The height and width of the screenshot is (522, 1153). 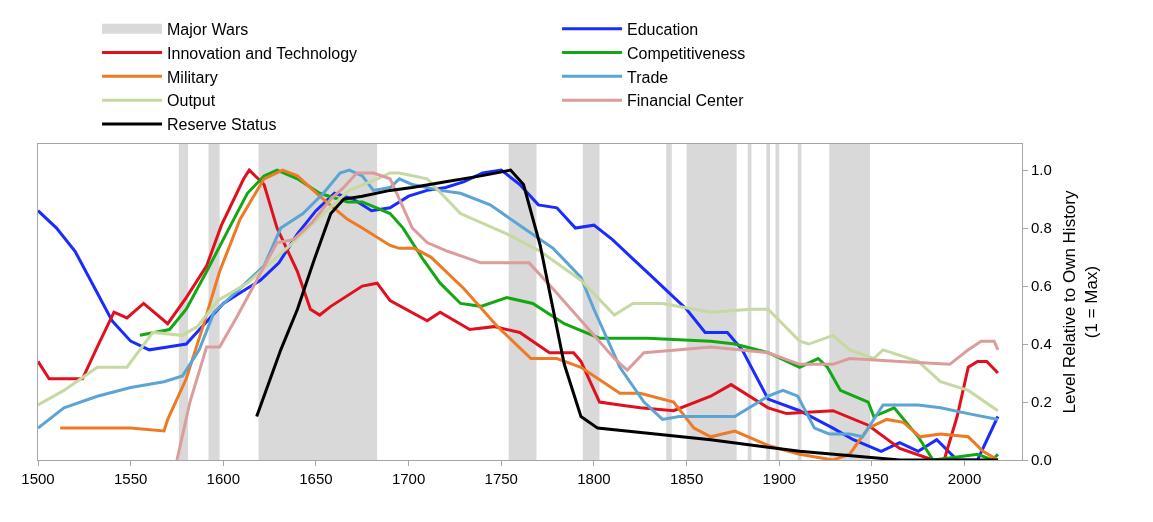 What do you see at coordinates (262, 53) in the screenshot?
I see `legend-label: Innovation and Technology` at bounding box center [262, 53].